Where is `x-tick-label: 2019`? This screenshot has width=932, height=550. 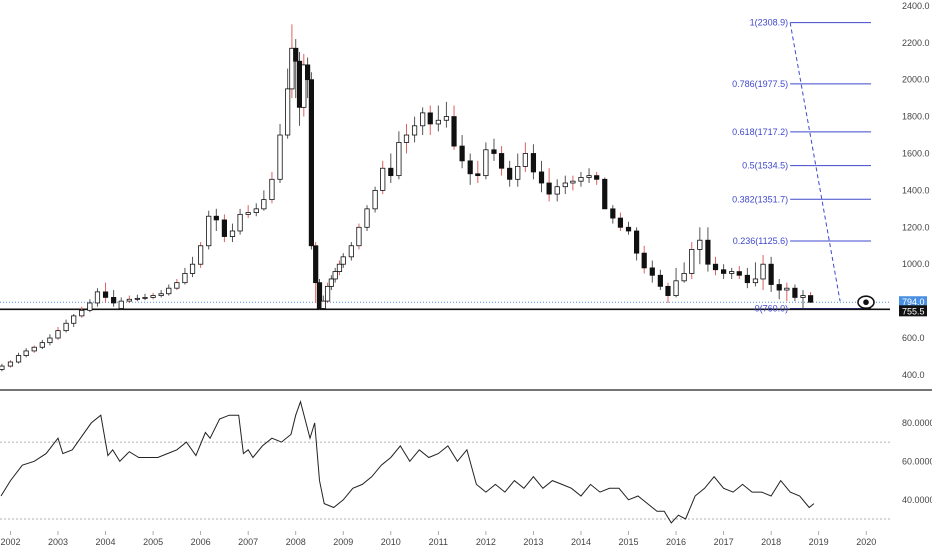 x-tick-label: 2019 is located at coordinates (819, 542).